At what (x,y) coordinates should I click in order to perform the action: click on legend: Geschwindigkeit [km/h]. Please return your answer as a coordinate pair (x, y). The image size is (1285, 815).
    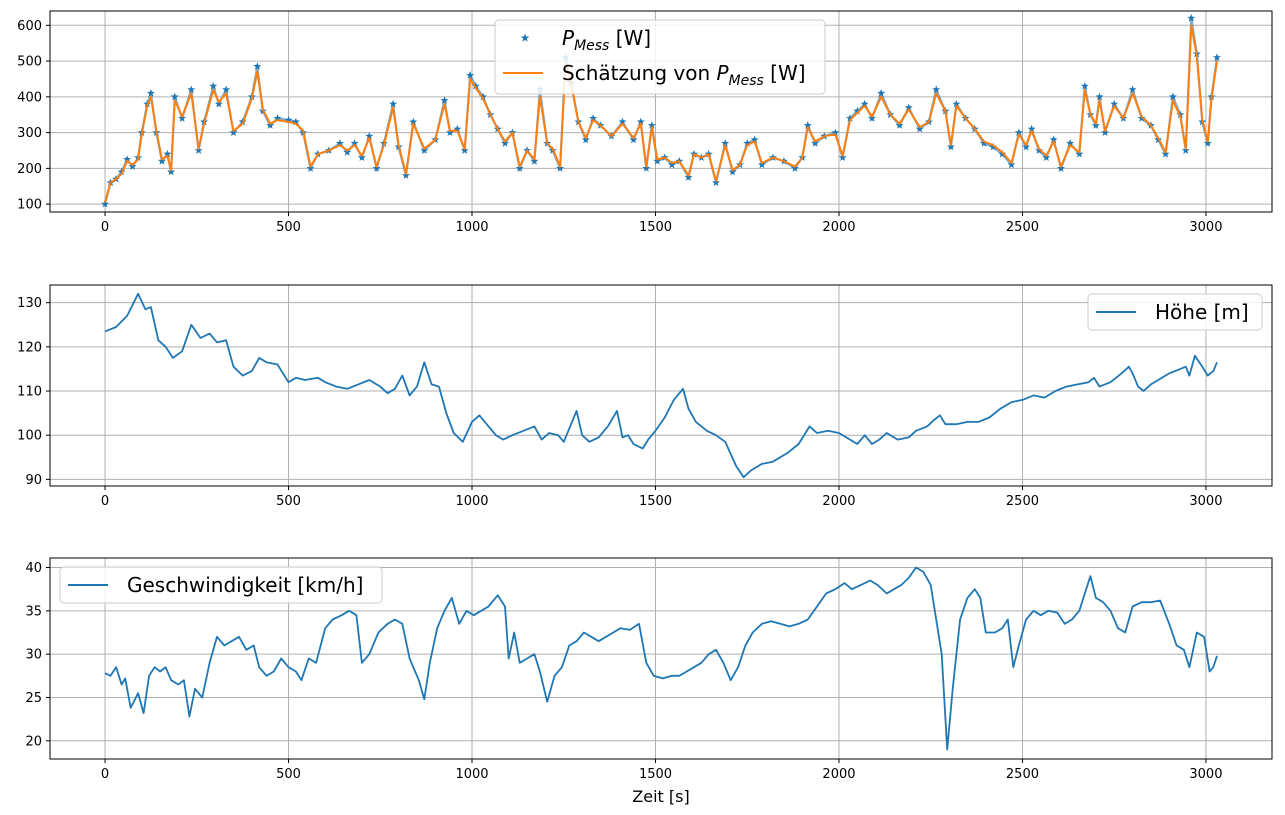
    Looking at the image, I should click on (221, 585).